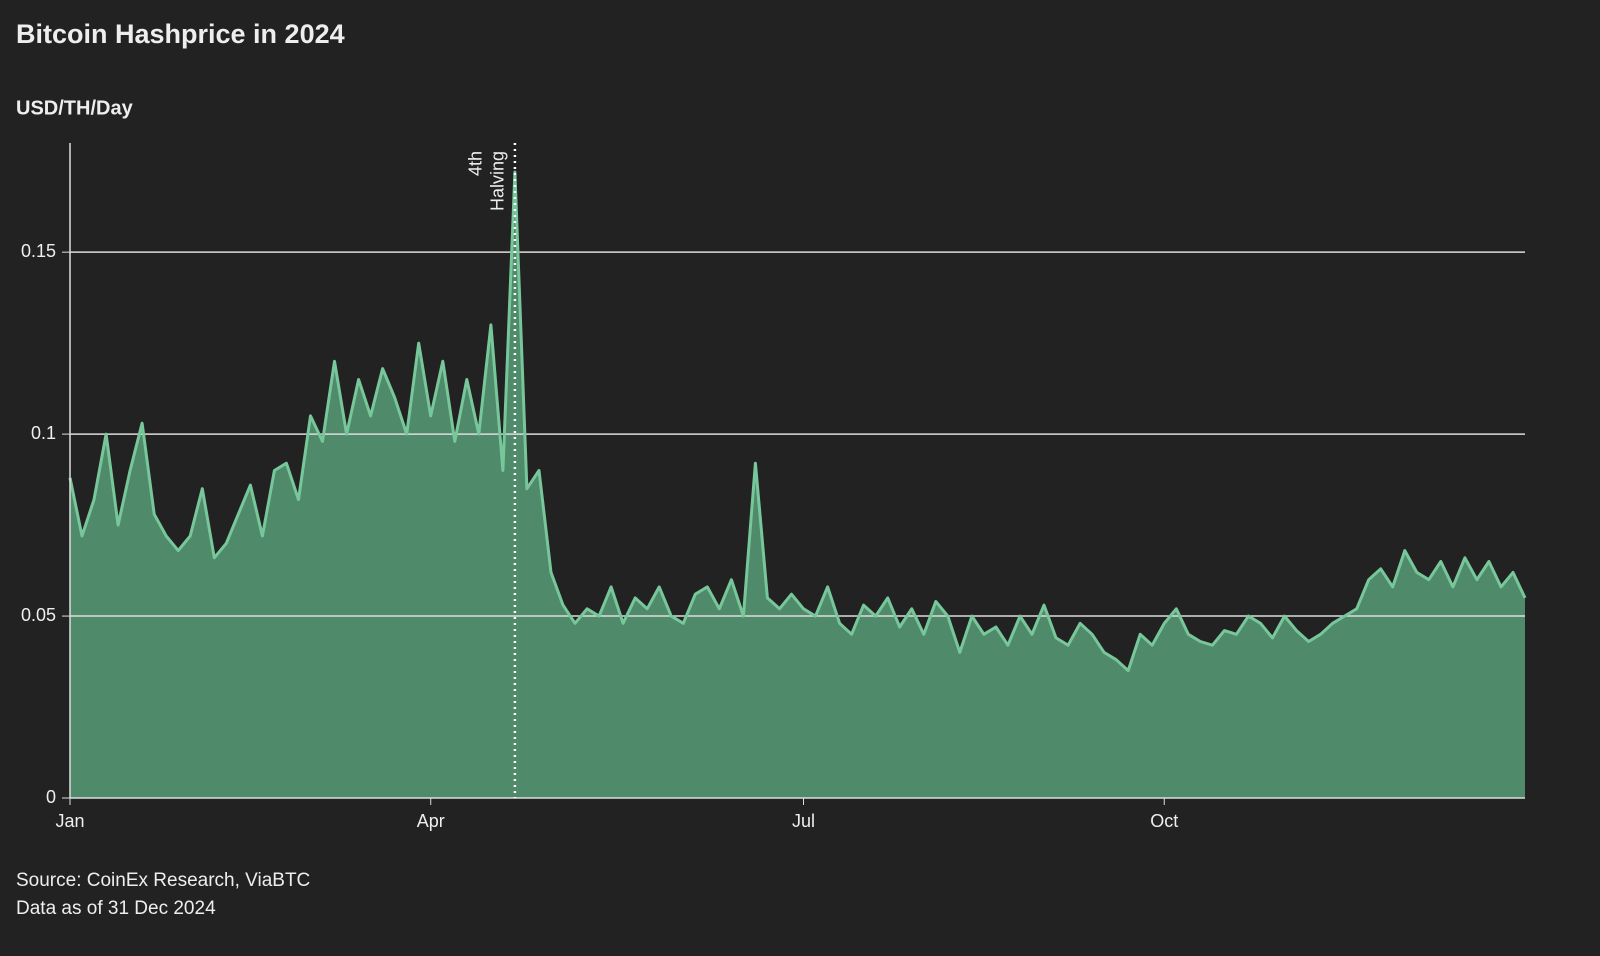  I want to click on x-tick-label: Apr, so click(431, 821).